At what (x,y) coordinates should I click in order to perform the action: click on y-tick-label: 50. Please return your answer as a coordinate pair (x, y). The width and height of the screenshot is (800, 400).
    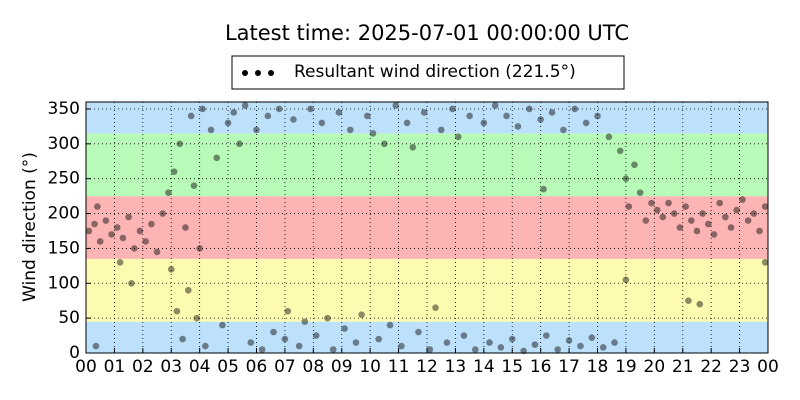
    Looking at the image, I should click on (69, 318).